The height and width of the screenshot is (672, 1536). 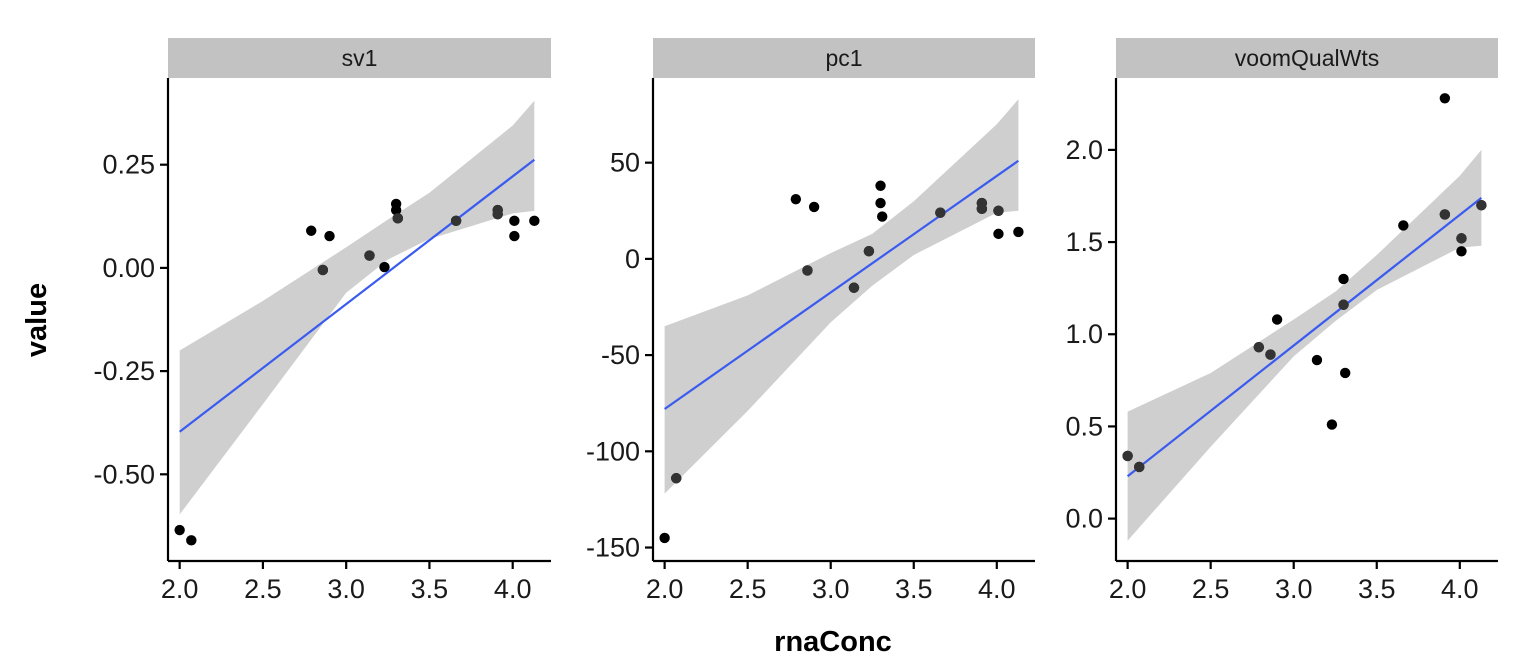 I want to click on y-tick-label: 0.00, so click(x=128, y=268).